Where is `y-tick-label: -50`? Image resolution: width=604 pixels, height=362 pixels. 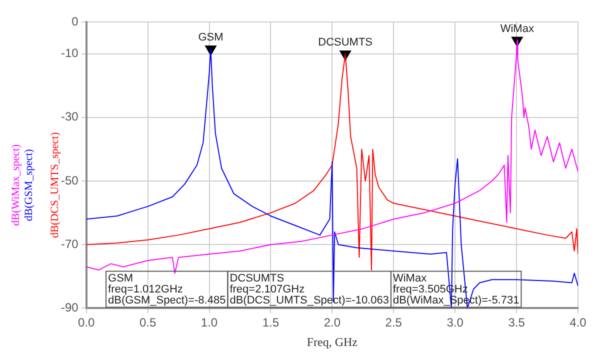
y-tick-label: -50 is located at coordinates (70, 180).